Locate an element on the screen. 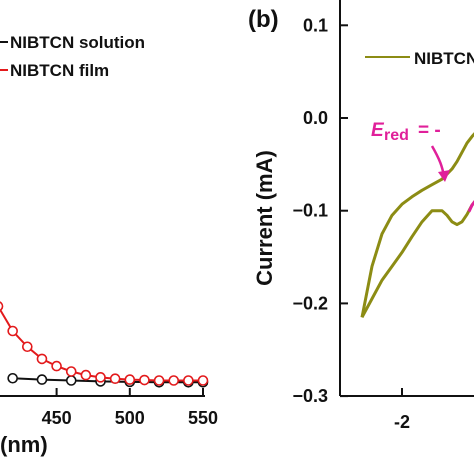 Image resolution: width=474 pixels, height=474 pixels. panel-a-x-ticks: 450 500 550 is located at coordinates (130, 408).